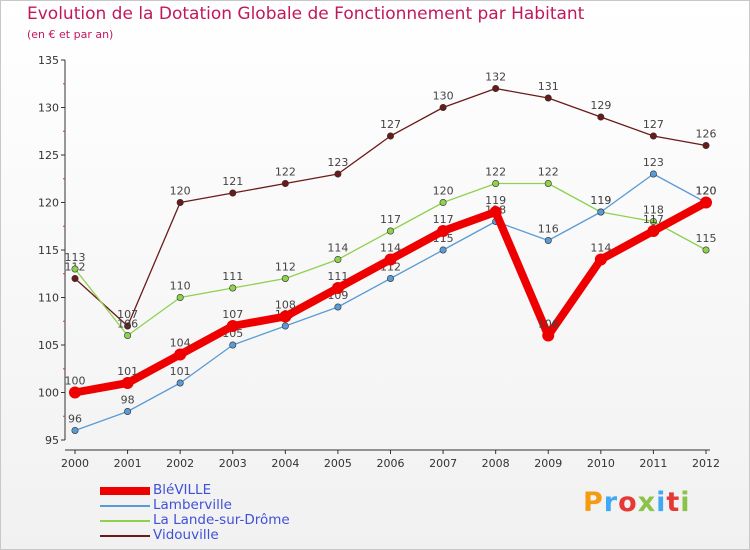 This screenshot has width=750, height=550. Describe the element at coordinates (443, 96) in the screenshot. I see `data-label: 130` at that location.